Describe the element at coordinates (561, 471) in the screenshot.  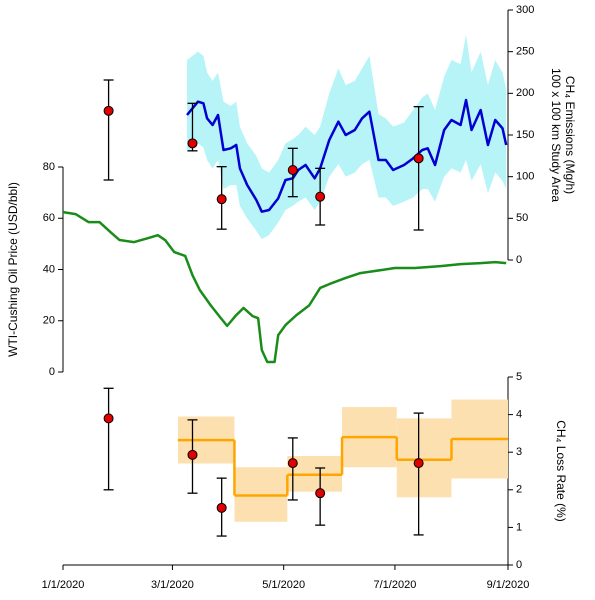
I see `y-axis-title: CH₄ Loss Rate (%)` at that location.